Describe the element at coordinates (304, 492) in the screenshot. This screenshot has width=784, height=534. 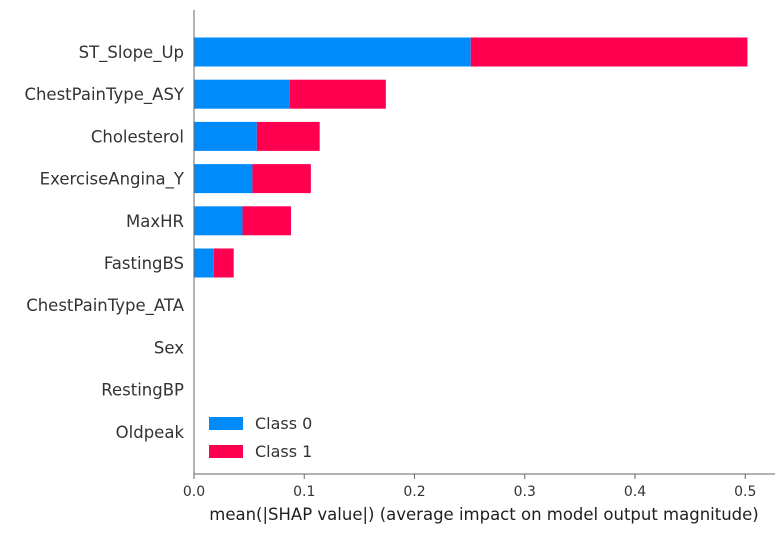
I see `x-tick-label: 0.1` at that location.